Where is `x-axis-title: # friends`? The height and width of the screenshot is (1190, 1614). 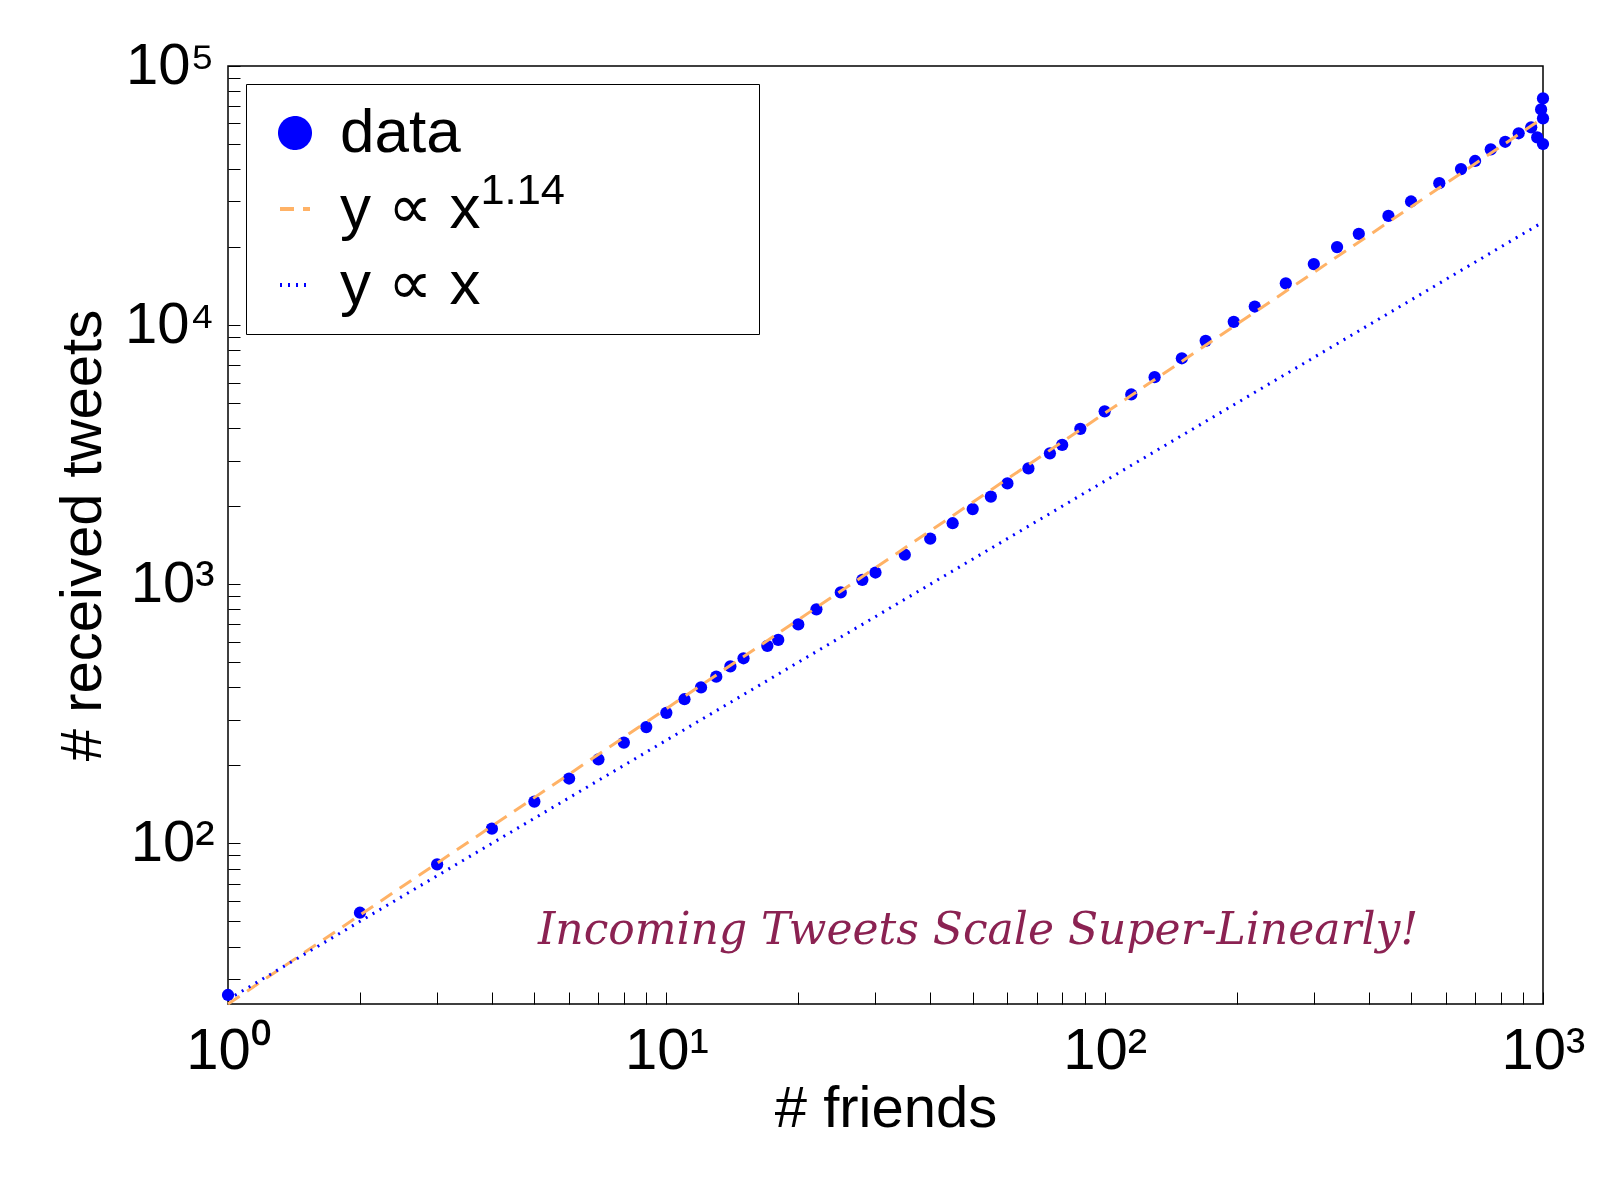
x-axis-title: # friends is located at coordinates (886, 1106).